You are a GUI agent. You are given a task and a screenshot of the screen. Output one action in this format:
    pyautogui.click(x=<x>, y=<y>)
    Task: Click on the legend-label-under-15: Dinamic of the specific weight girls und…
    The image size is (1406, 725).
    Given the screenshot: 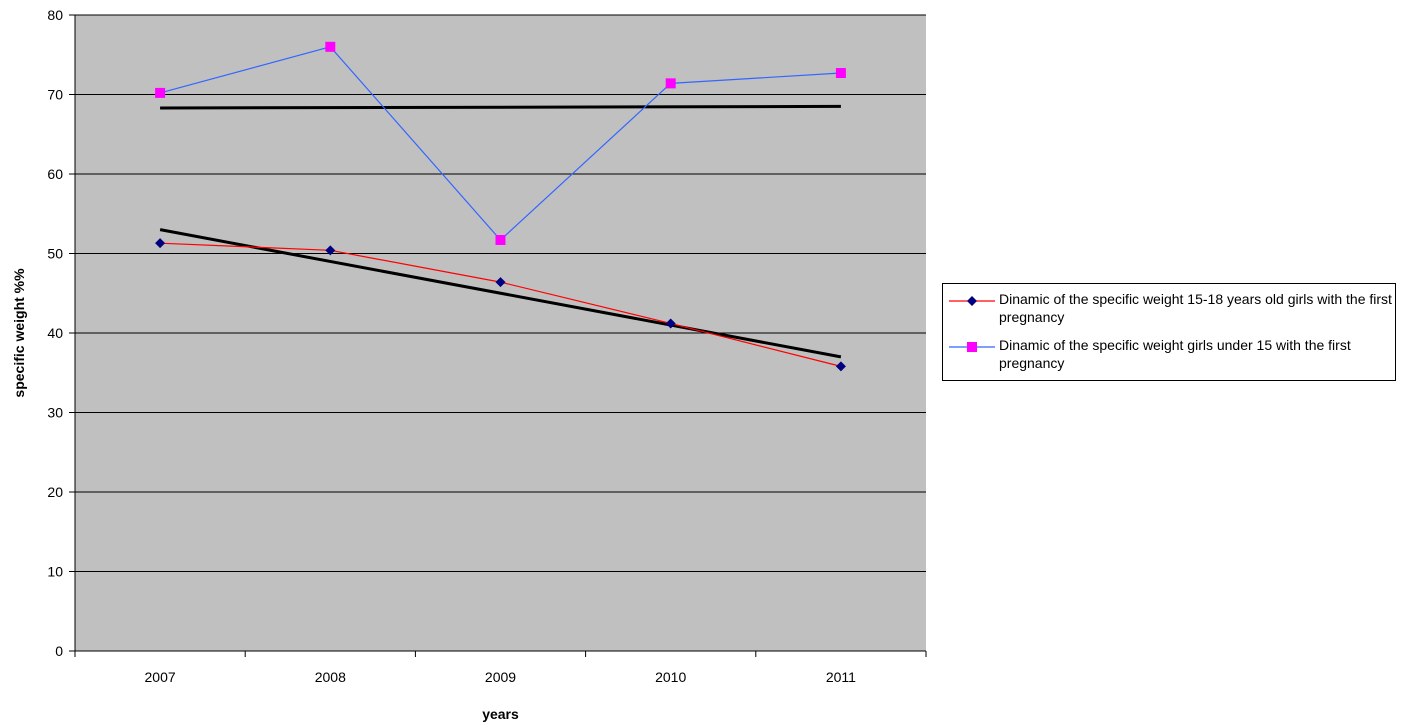 What is the action you would take?
    pyautogui.click(x=1199, y=354)
    